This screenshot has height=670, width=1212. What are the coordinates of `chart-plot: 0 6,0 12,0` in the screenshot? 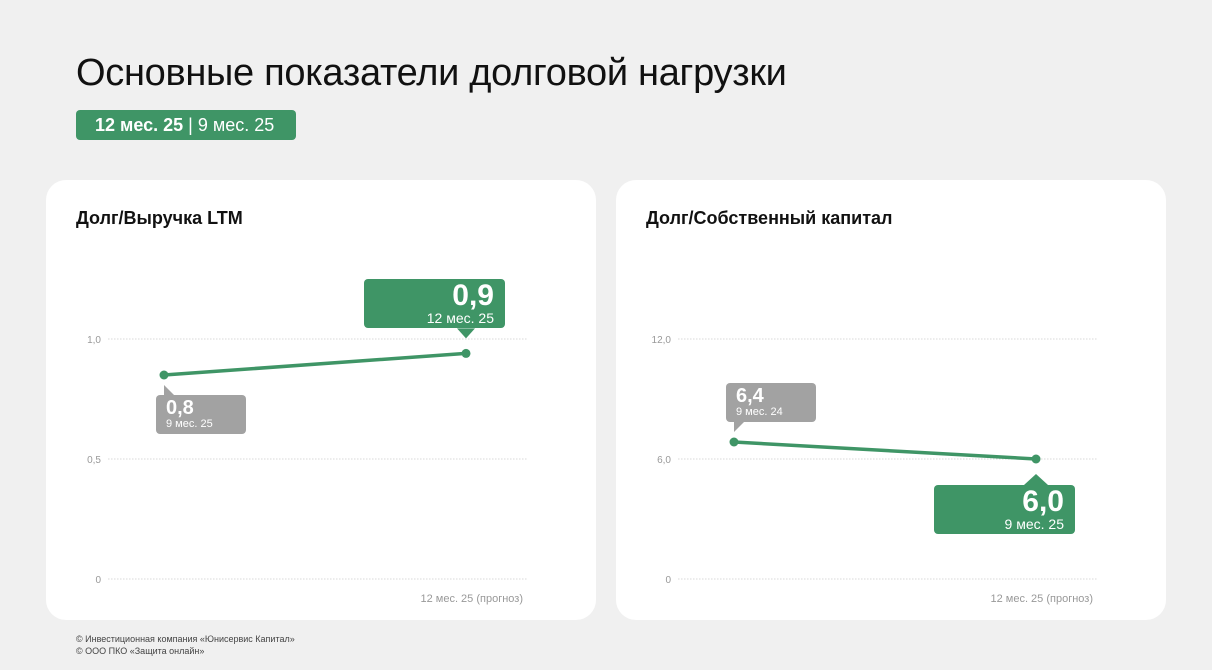 It's located at (875, 460).